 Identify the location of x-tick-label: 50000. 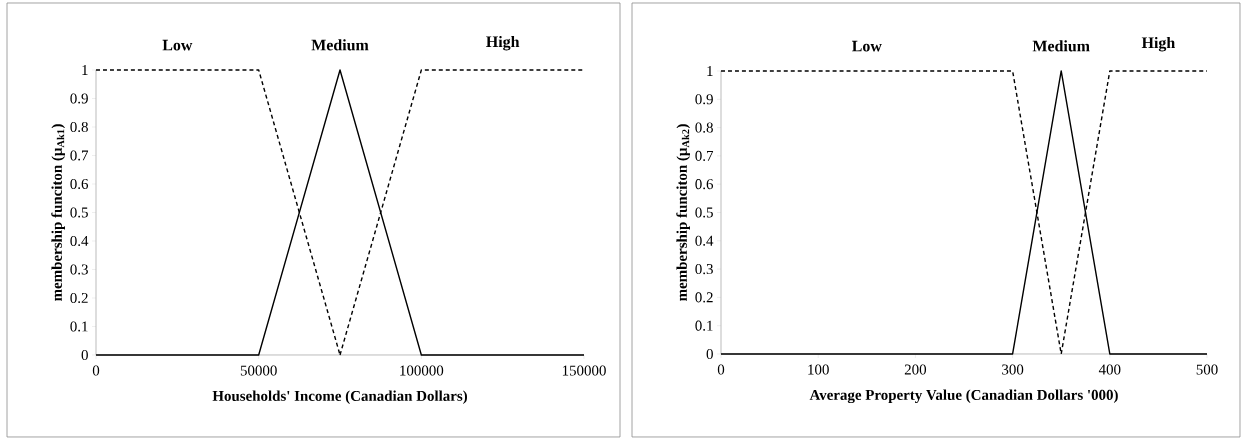
(258, 370).